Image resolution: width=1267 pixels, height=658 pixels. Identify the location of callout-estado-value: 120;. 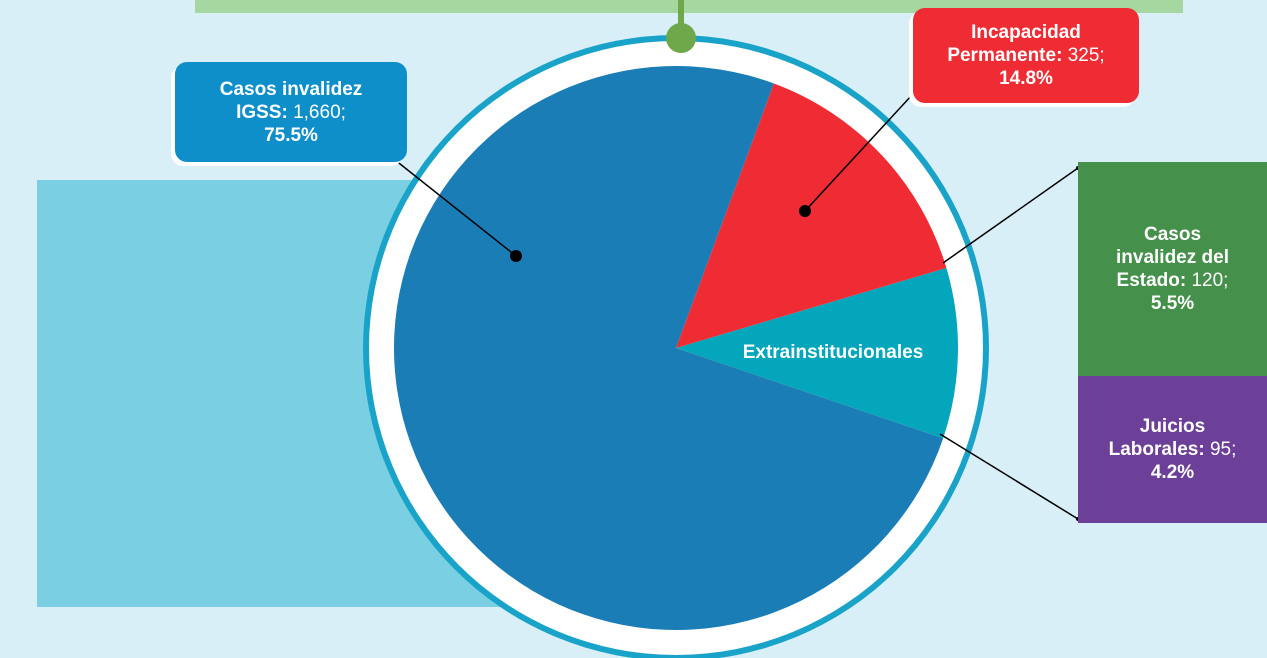
(1207, 280).